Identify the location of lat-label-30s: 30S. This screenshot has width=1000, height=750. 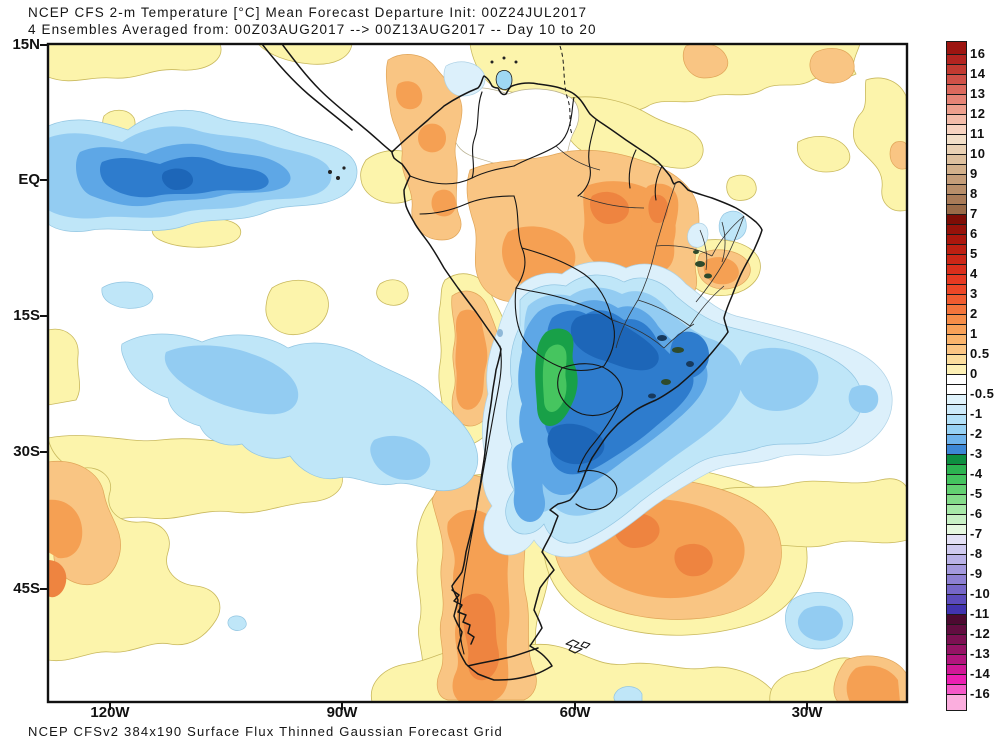
(26, 451).